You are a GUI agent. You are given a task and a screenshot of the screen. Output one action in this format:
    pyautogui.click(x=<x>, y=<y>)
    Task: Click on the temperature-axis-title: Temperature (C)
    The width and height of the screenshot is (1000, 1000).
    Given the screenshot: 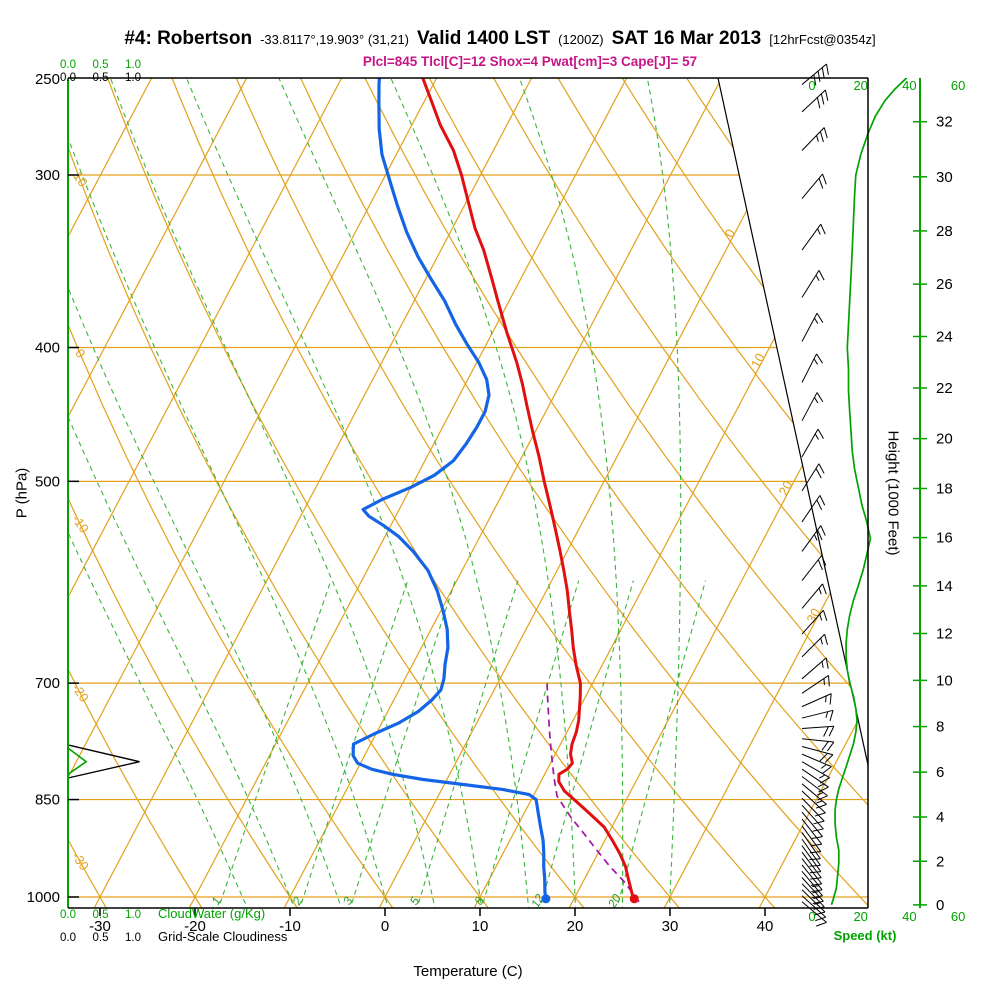 What is the action you would take?
    pyautogui.click(x=468, y=971)
    